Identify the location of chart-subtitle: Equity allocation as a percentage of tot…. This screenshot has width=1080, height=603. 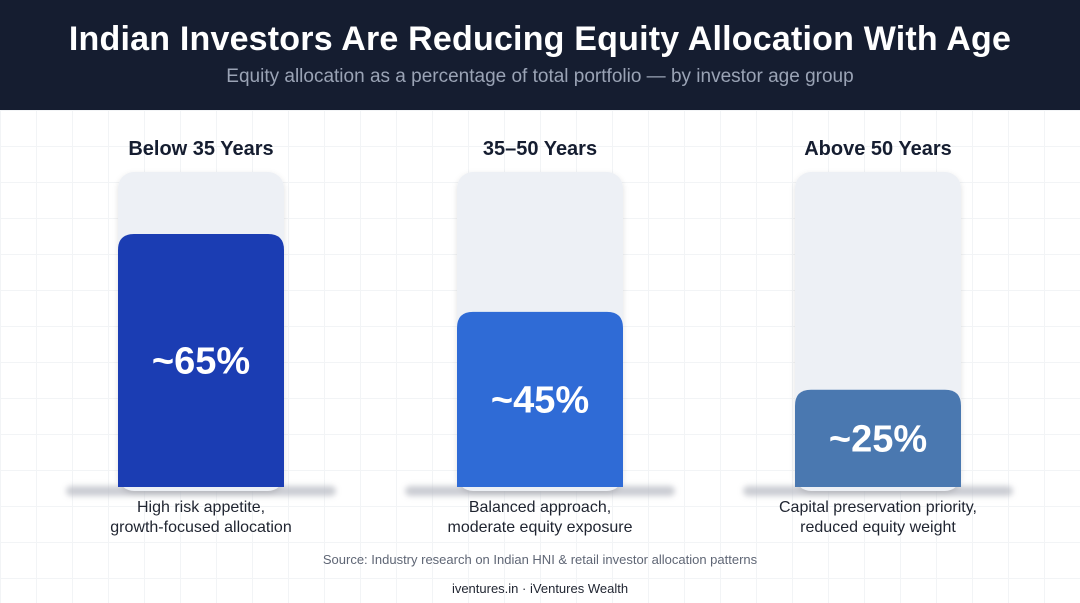
(540, 76).